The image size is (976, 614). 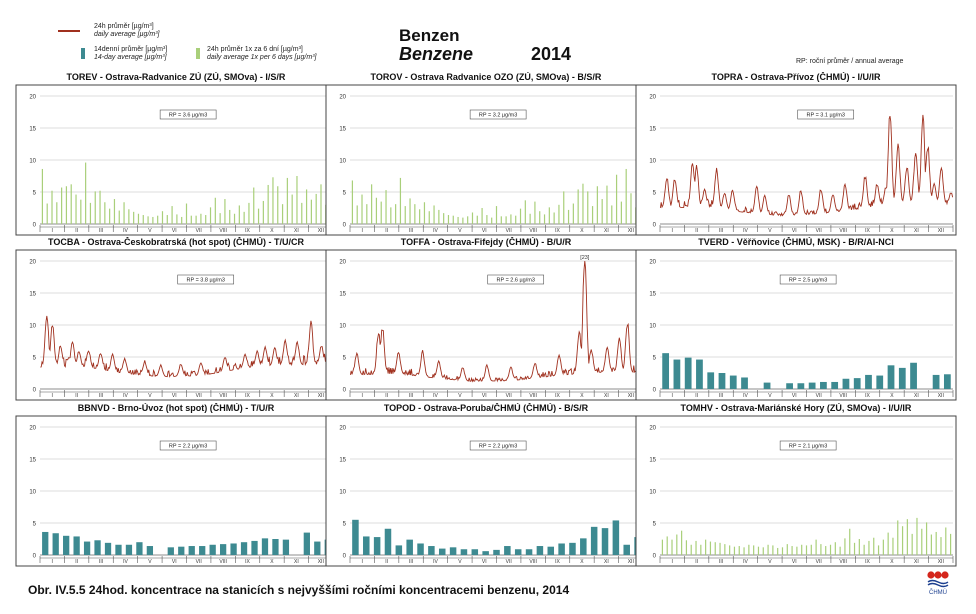 I want to click on rp-annotation: RP = 2.2 µg/m3, so click(x=498, y=447).